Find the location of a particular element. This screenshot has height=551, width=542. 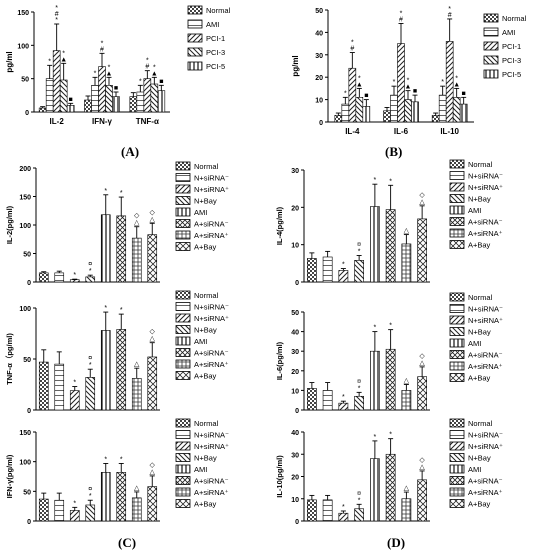

panel-d1-significance-mark: ¤ is located at coordinates (359, 244).